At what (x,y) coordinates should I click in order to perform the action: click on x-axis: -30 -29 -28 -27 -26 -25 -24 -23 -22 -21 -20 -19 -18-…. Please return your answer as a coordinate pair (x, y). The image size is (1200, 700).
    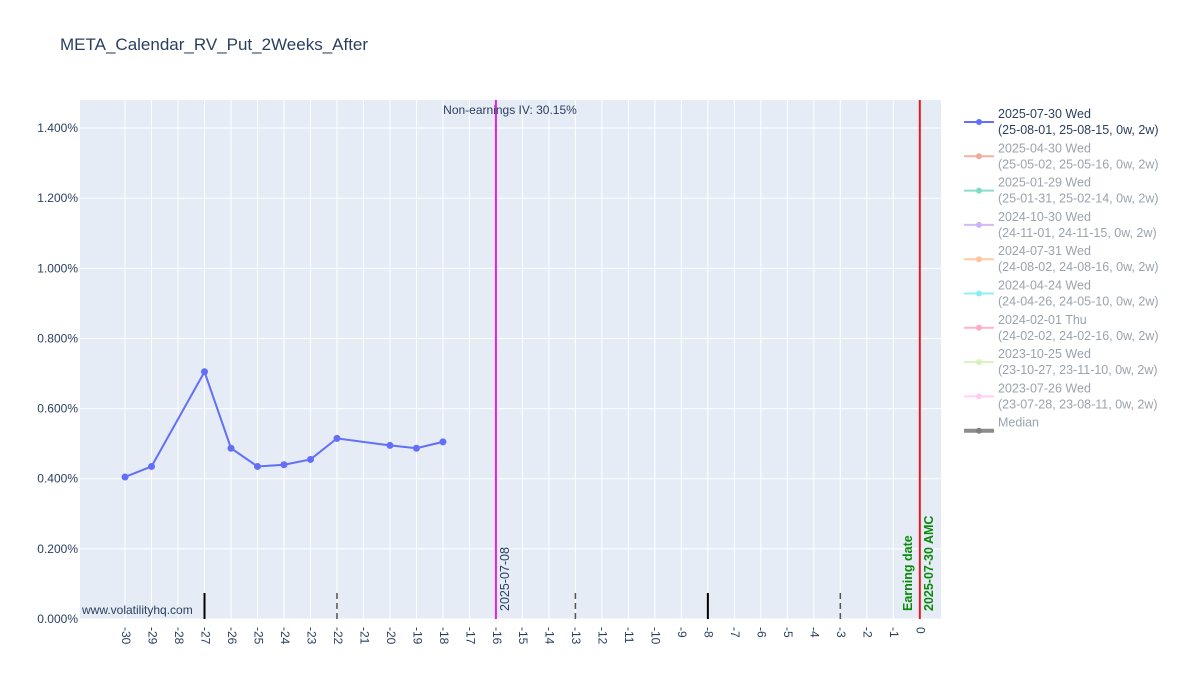
    Looking at the image, I should click on (523, 636).